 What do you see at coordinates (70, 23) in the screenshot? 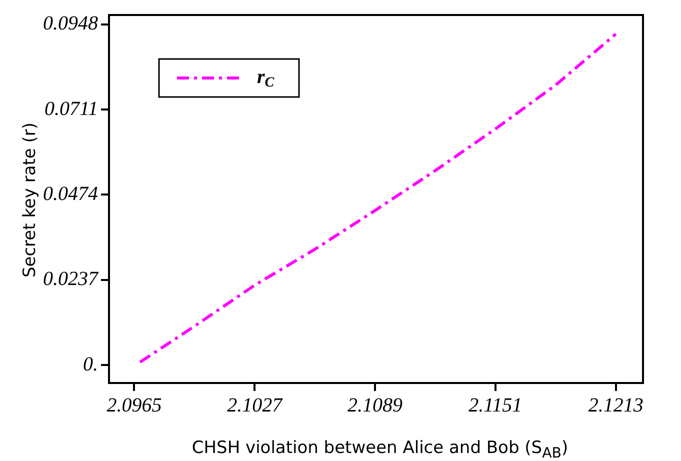
I see `y-tick-label: 0.0948` at bounding box center [70, 23].